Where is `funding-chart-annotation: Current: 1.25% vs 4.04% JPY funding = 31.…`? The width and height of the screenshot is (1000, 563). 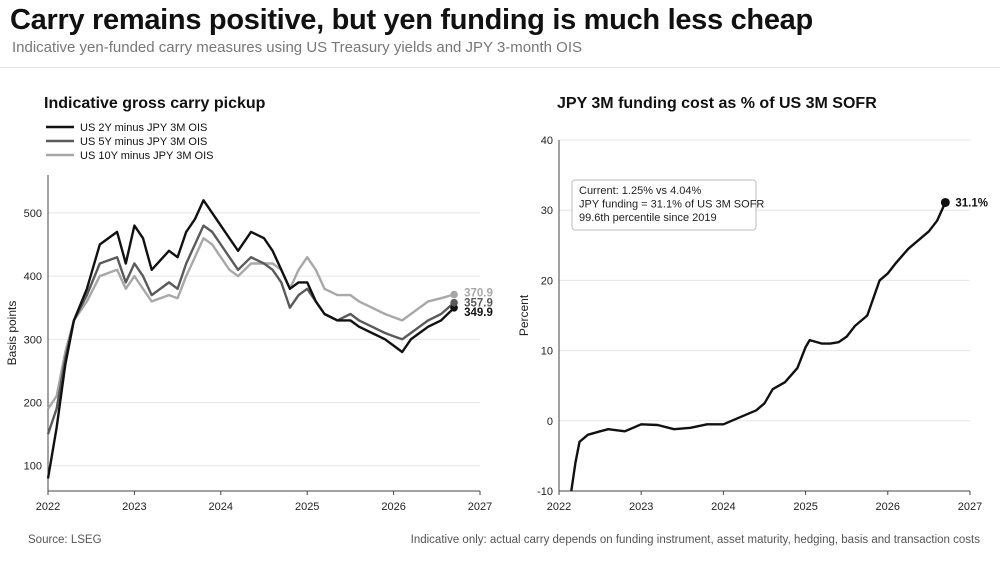
funding-chart-annotation: Current: 1.25% vs 4.04% JPY funding = 31.… is located at coordinates (667, 205).